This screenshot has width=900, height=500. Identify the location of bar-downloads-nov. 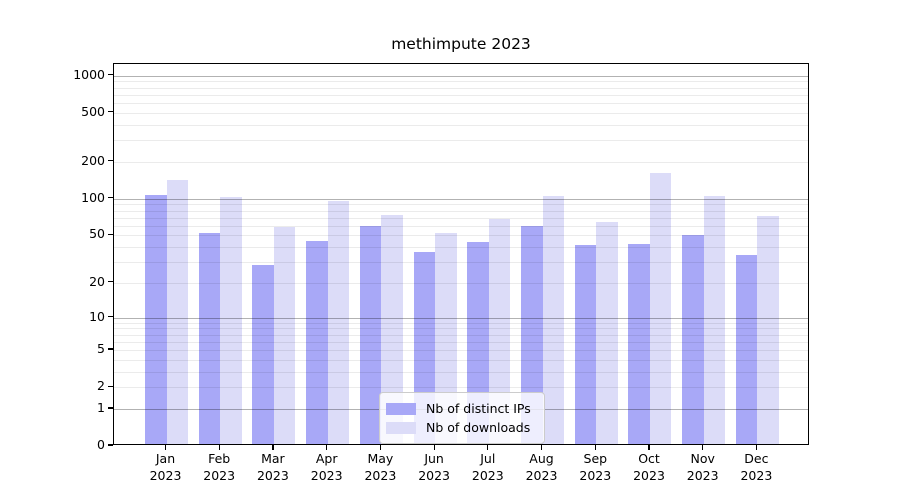
(714, 320).